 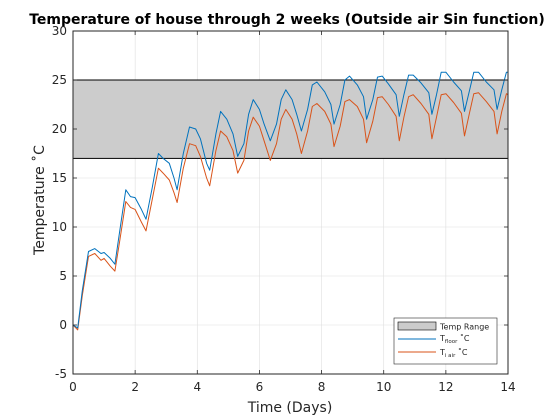 What do you see at coordinates (59, 227) in the screenshot?
I see `y-tick-label: 10` at bounding box center [59, 227].